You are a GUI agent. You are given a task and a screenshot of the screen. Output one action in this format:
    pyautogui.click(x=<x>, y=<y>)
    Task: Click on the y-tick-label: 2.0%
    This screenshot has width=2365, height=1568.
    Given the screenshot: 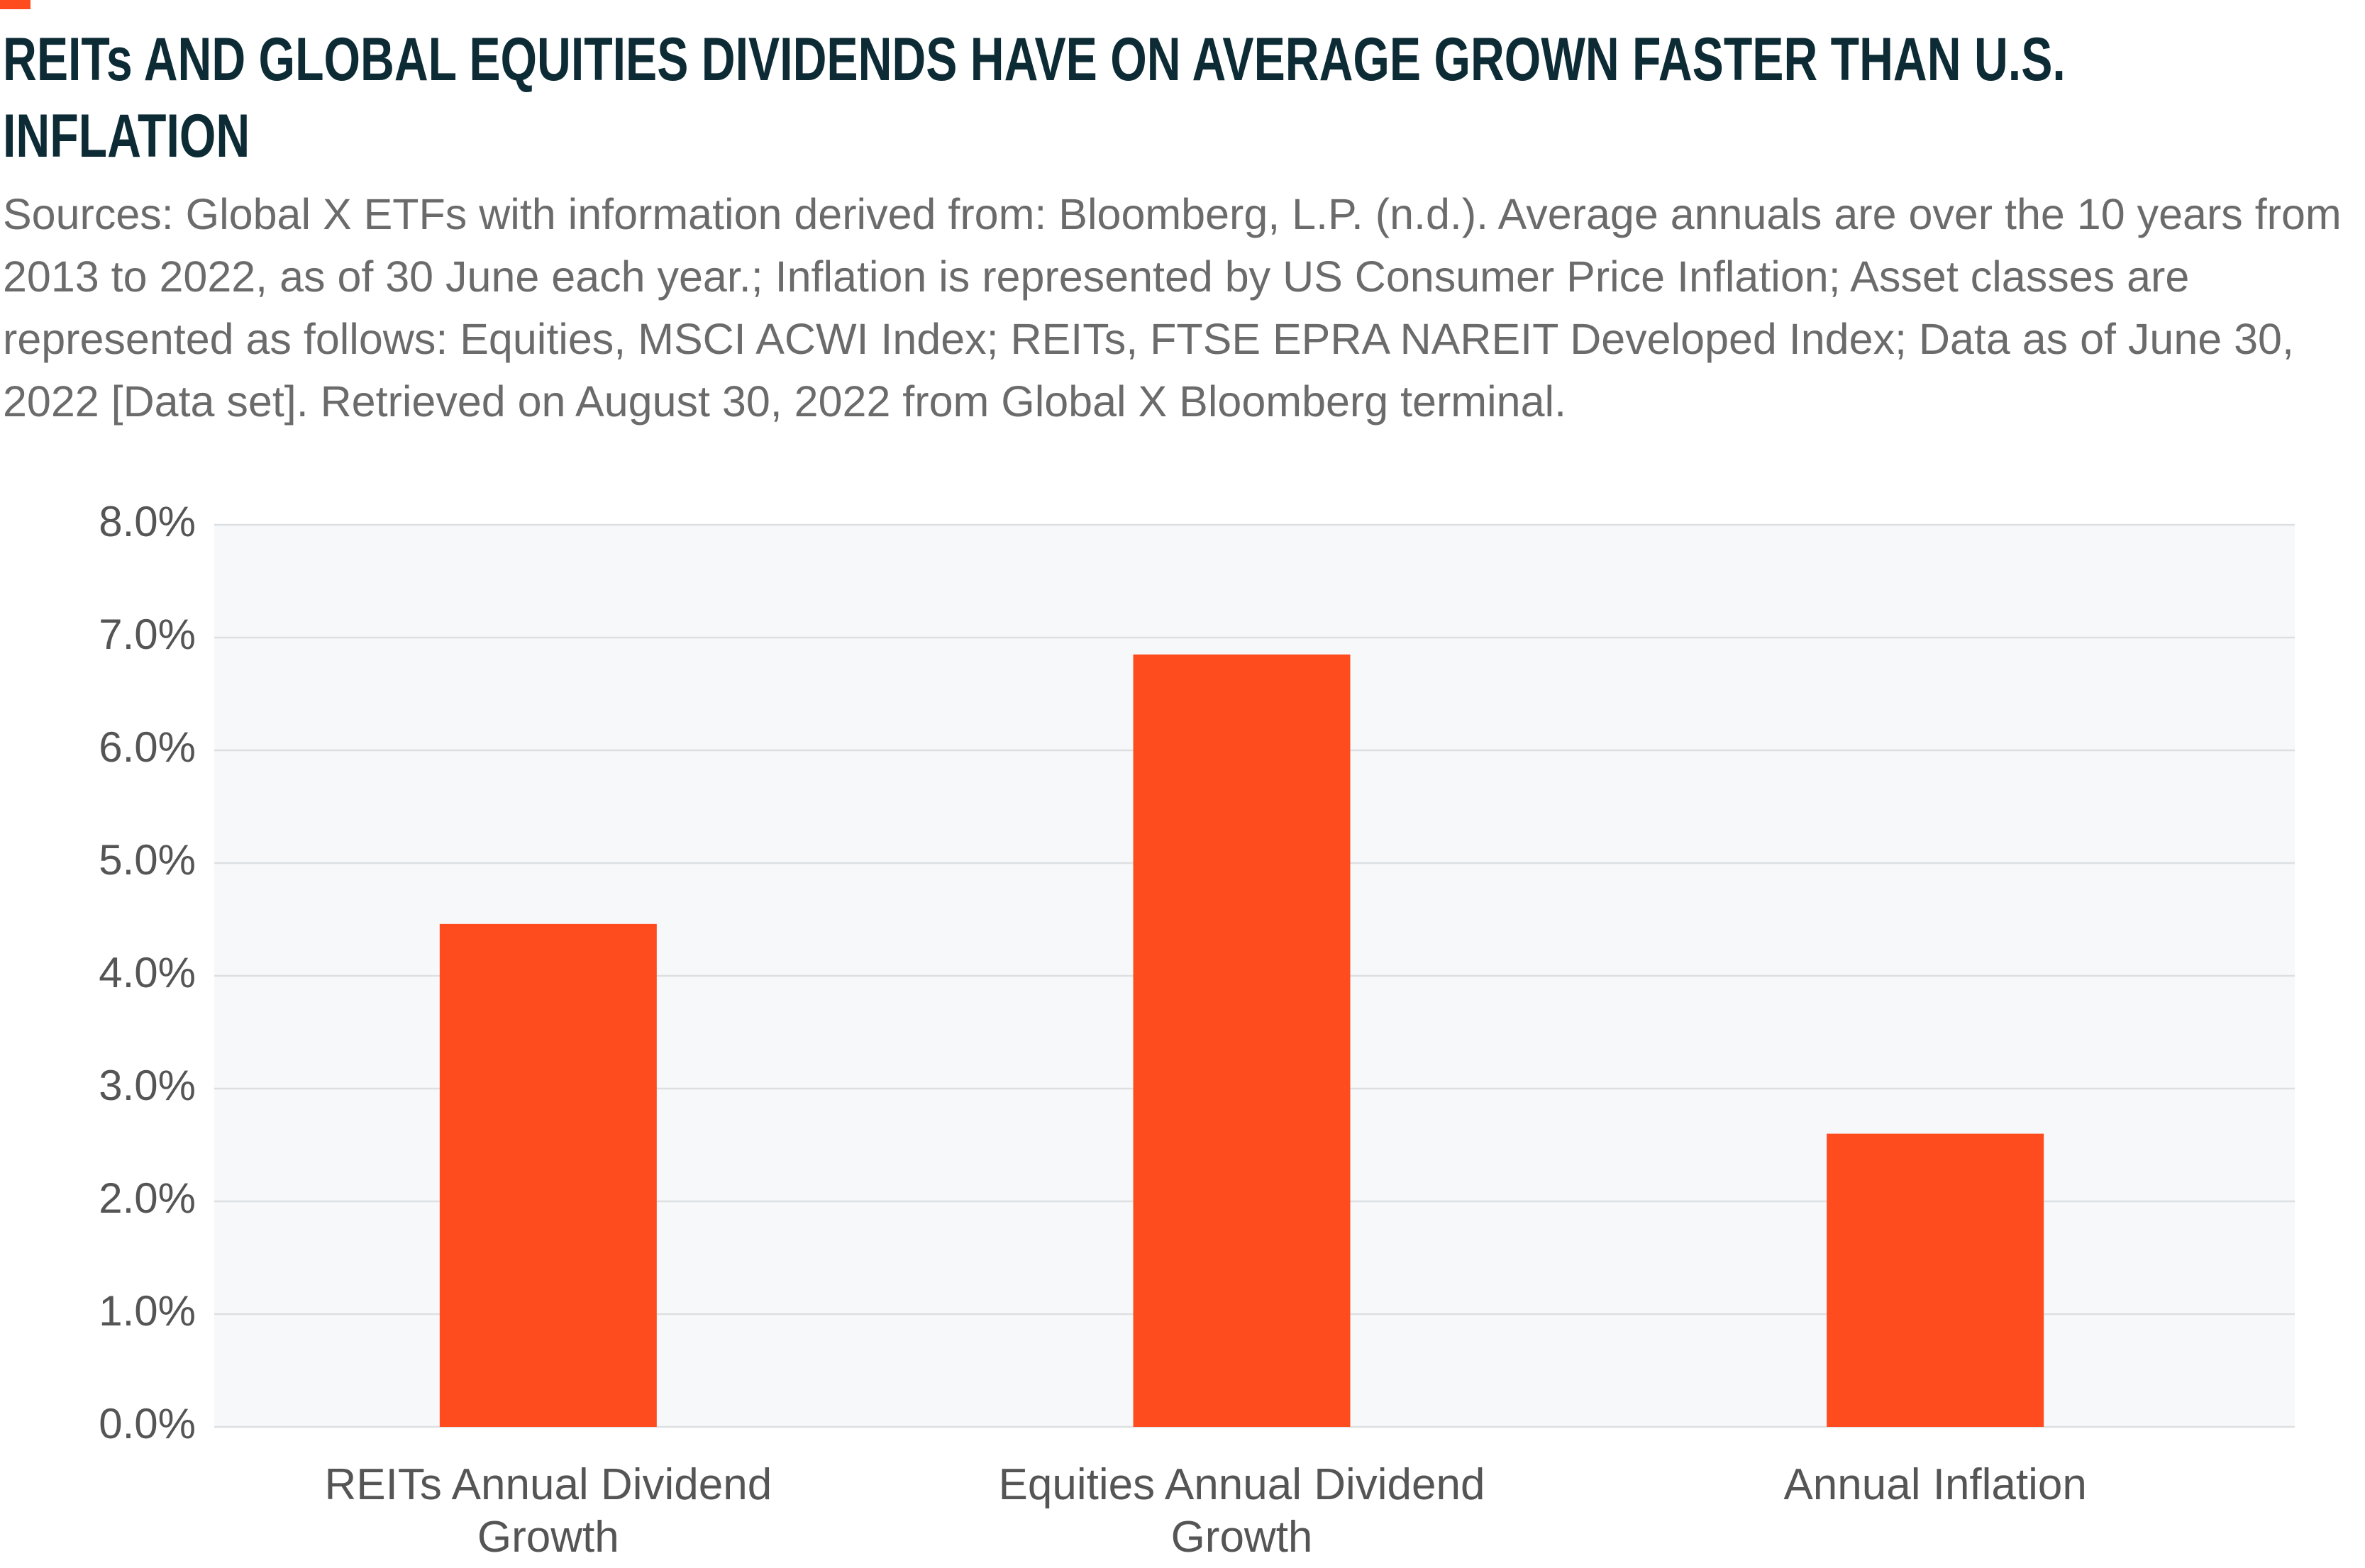 What is the action you would take?
    pyautogui.click(x=147, y=1198)
    